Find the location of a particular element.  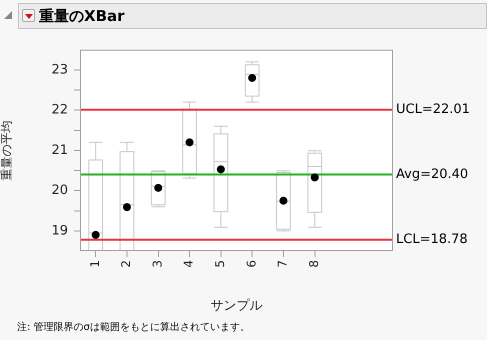

x-tick-label: 8 is located at coordinates (313, 264).